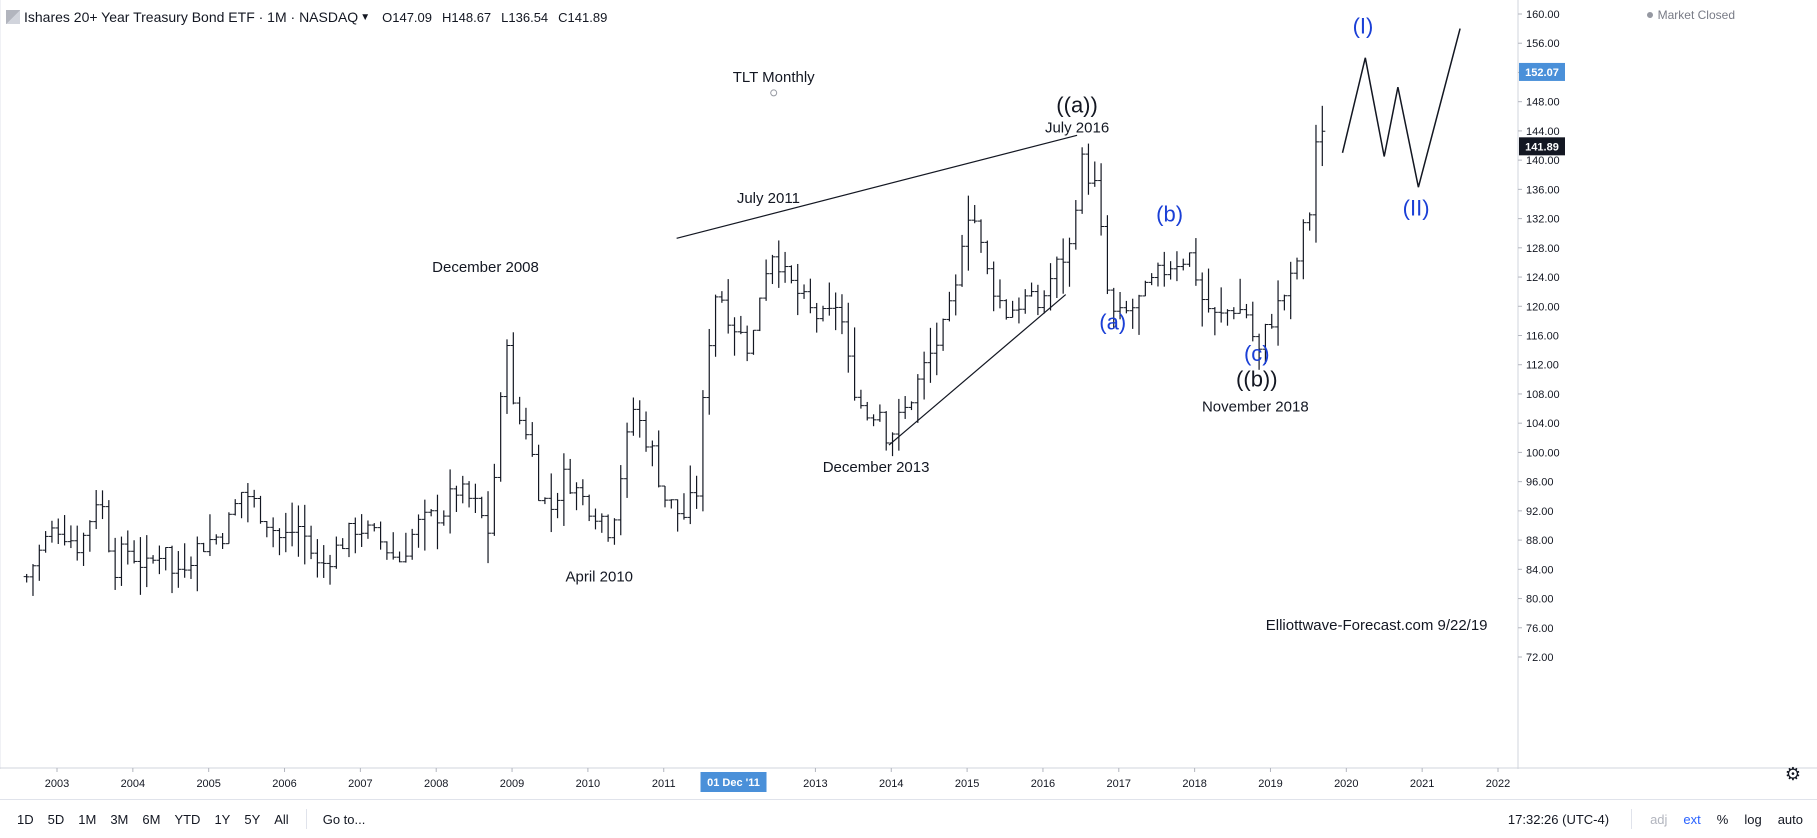 Image resolution: width=1817 pixels, height=838 pixels. What do you see at coordinates (774, 77) in the screenshot?
I see `wave-annotation: TLT Monthly` at bounding box center [774, 77].